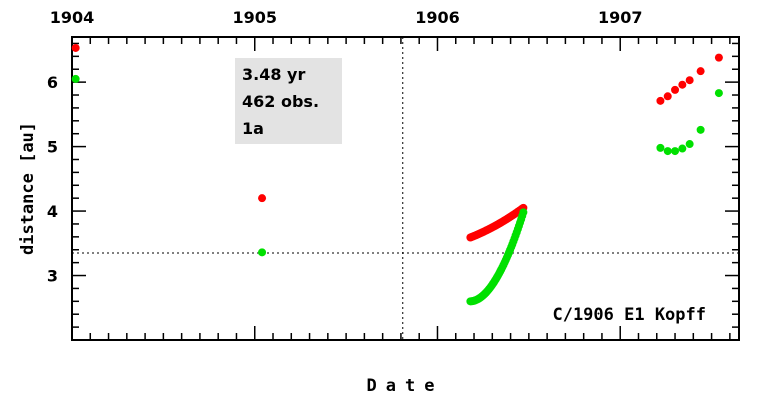 The height and width of the screenshot is (403, 764). I want to click on info-span: 3.48 yr, so click(273, 74).